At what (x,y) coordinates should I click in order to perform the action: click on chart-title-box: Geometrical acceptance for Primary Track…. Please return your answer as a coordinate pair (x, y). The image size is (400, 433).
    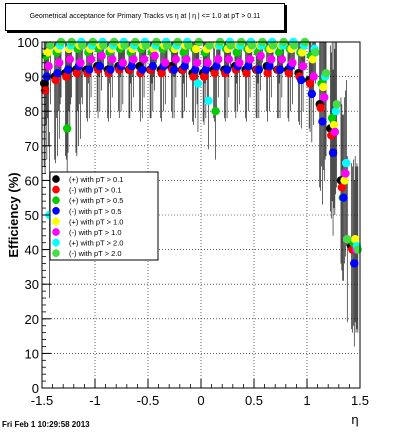
    Looking at the image, I should click on (145, 17).